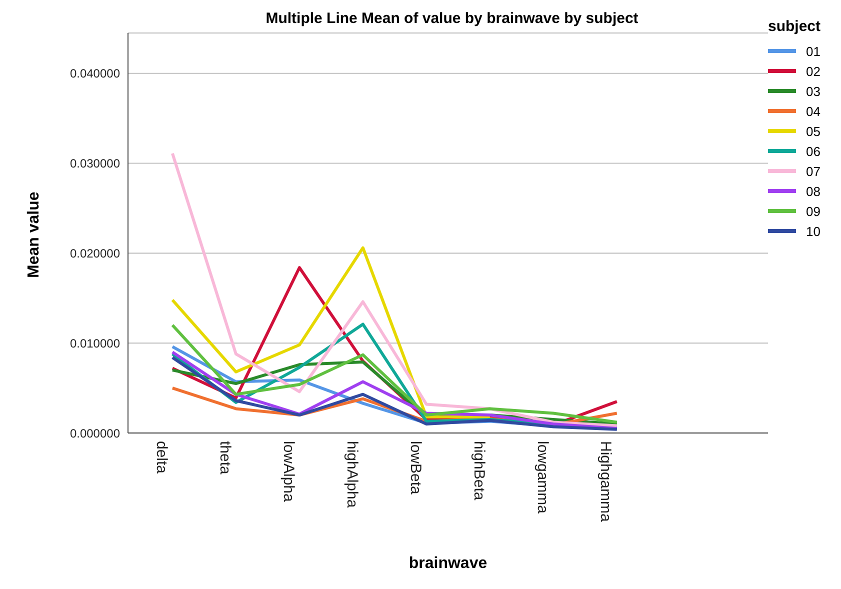 Image resolution: width=841 pixels, height=589 pixels. Describe the element at coordinates (95, 433) in the screenshot. I see `y-tick-label: 0.000000` at that location.